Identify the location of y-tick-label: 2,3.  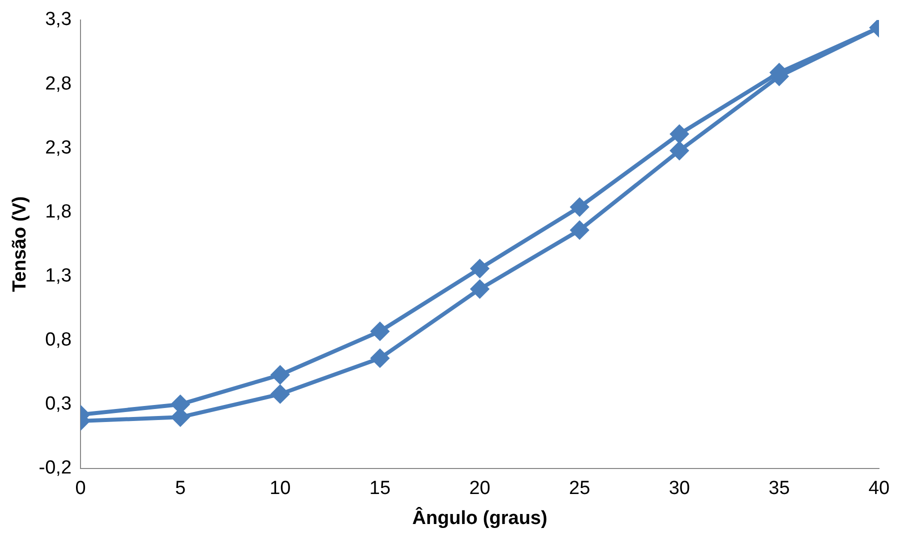
(58, 147).